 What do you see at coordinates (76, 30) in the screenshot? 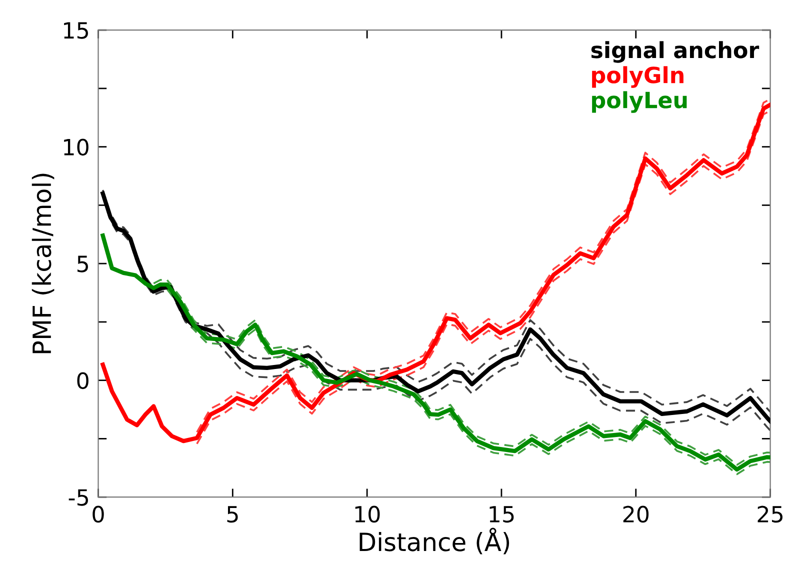
I see `y-tick-label: 15` at bounding box center [76, 30].